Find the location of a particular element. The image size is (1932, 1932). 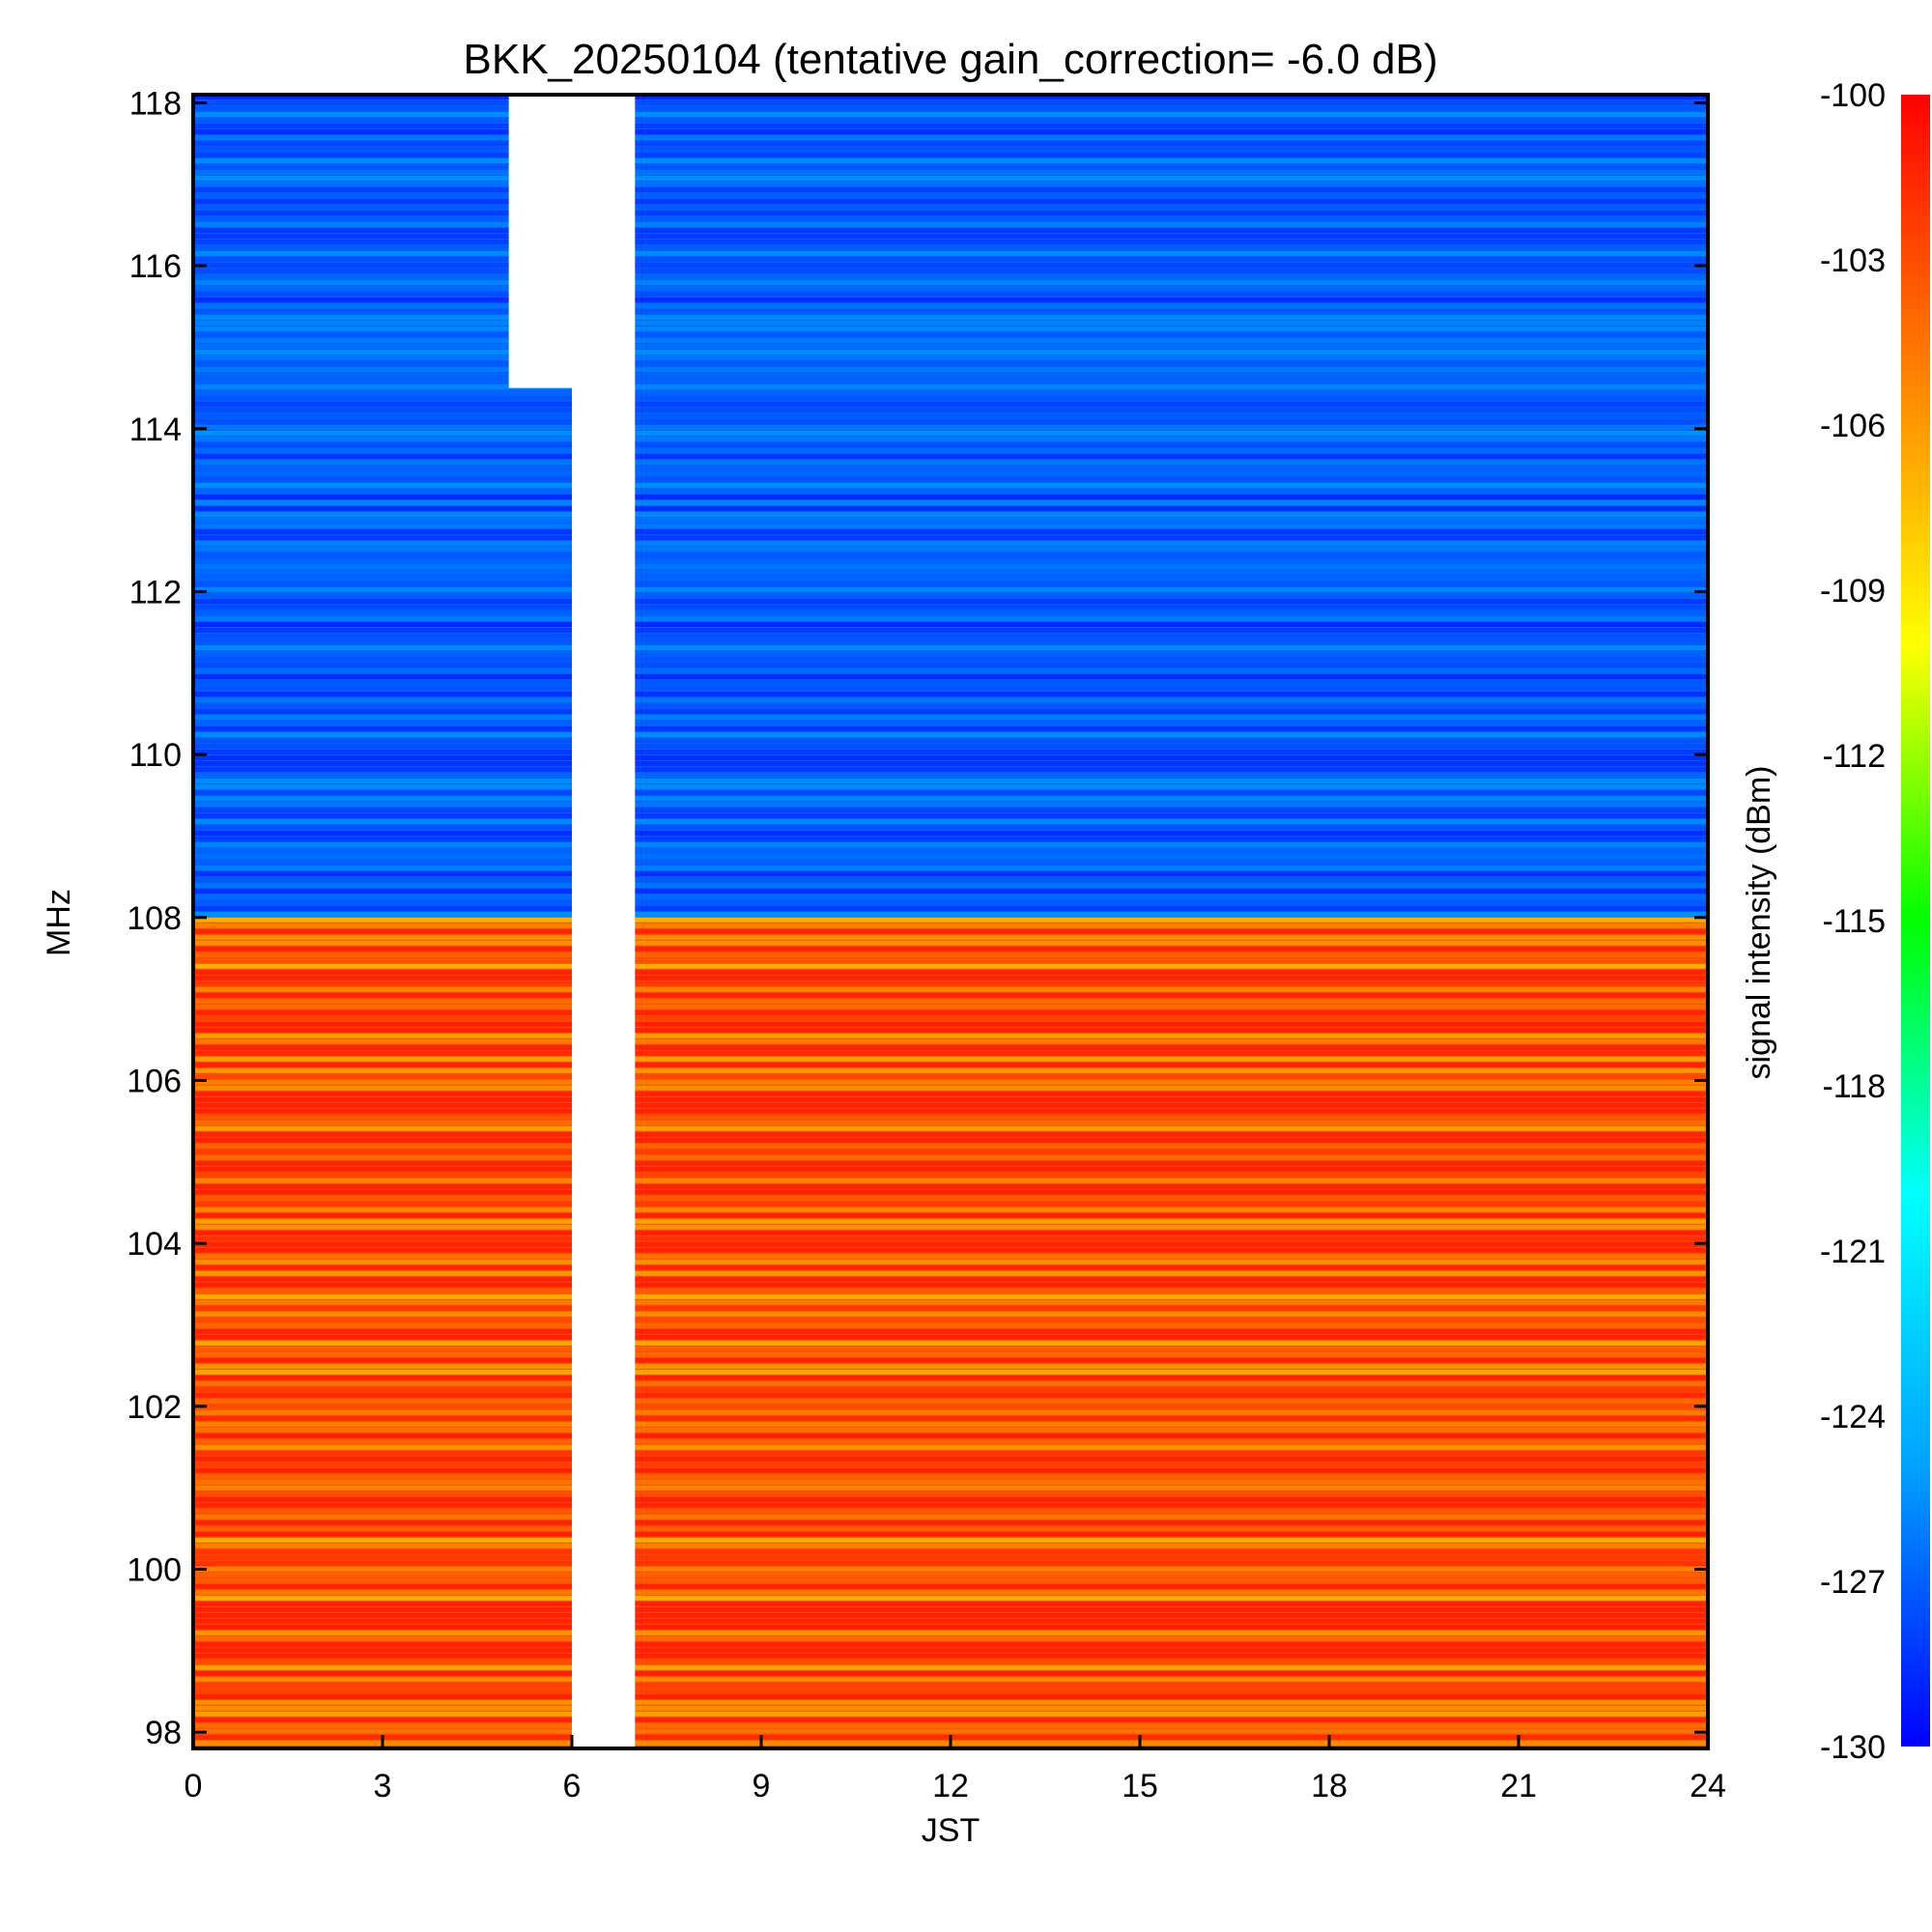

y-tick-label: 116 is located at coordinates (155, 266).